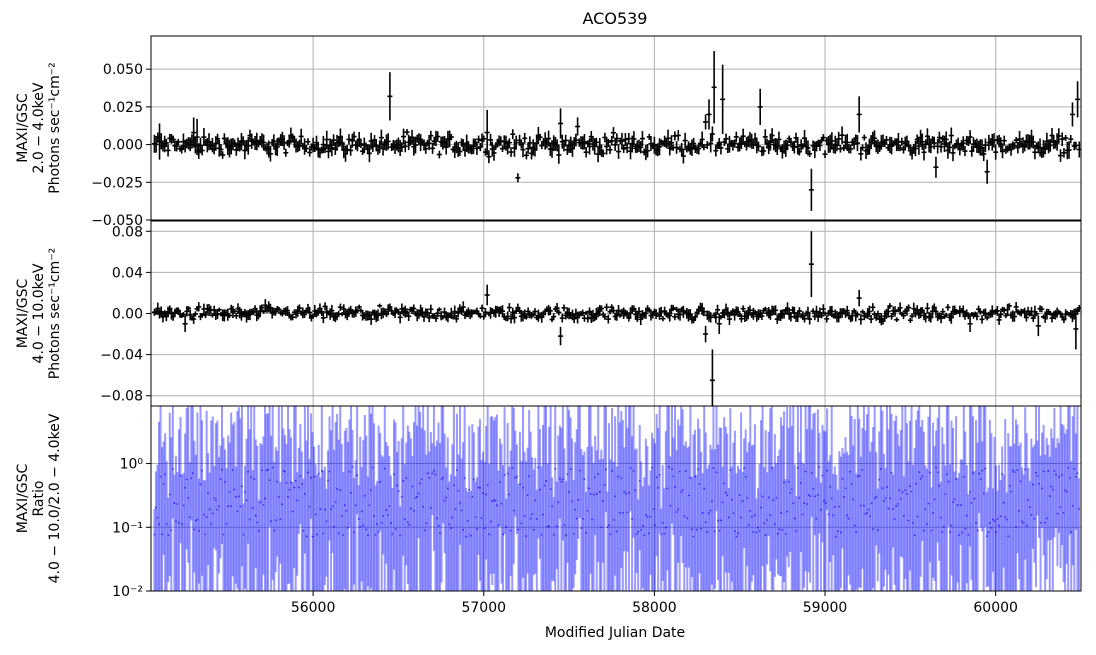 The width and height of the screenshot is (1096, 655). I want to click on y-tick-label: 0.000, so click(123, 146).